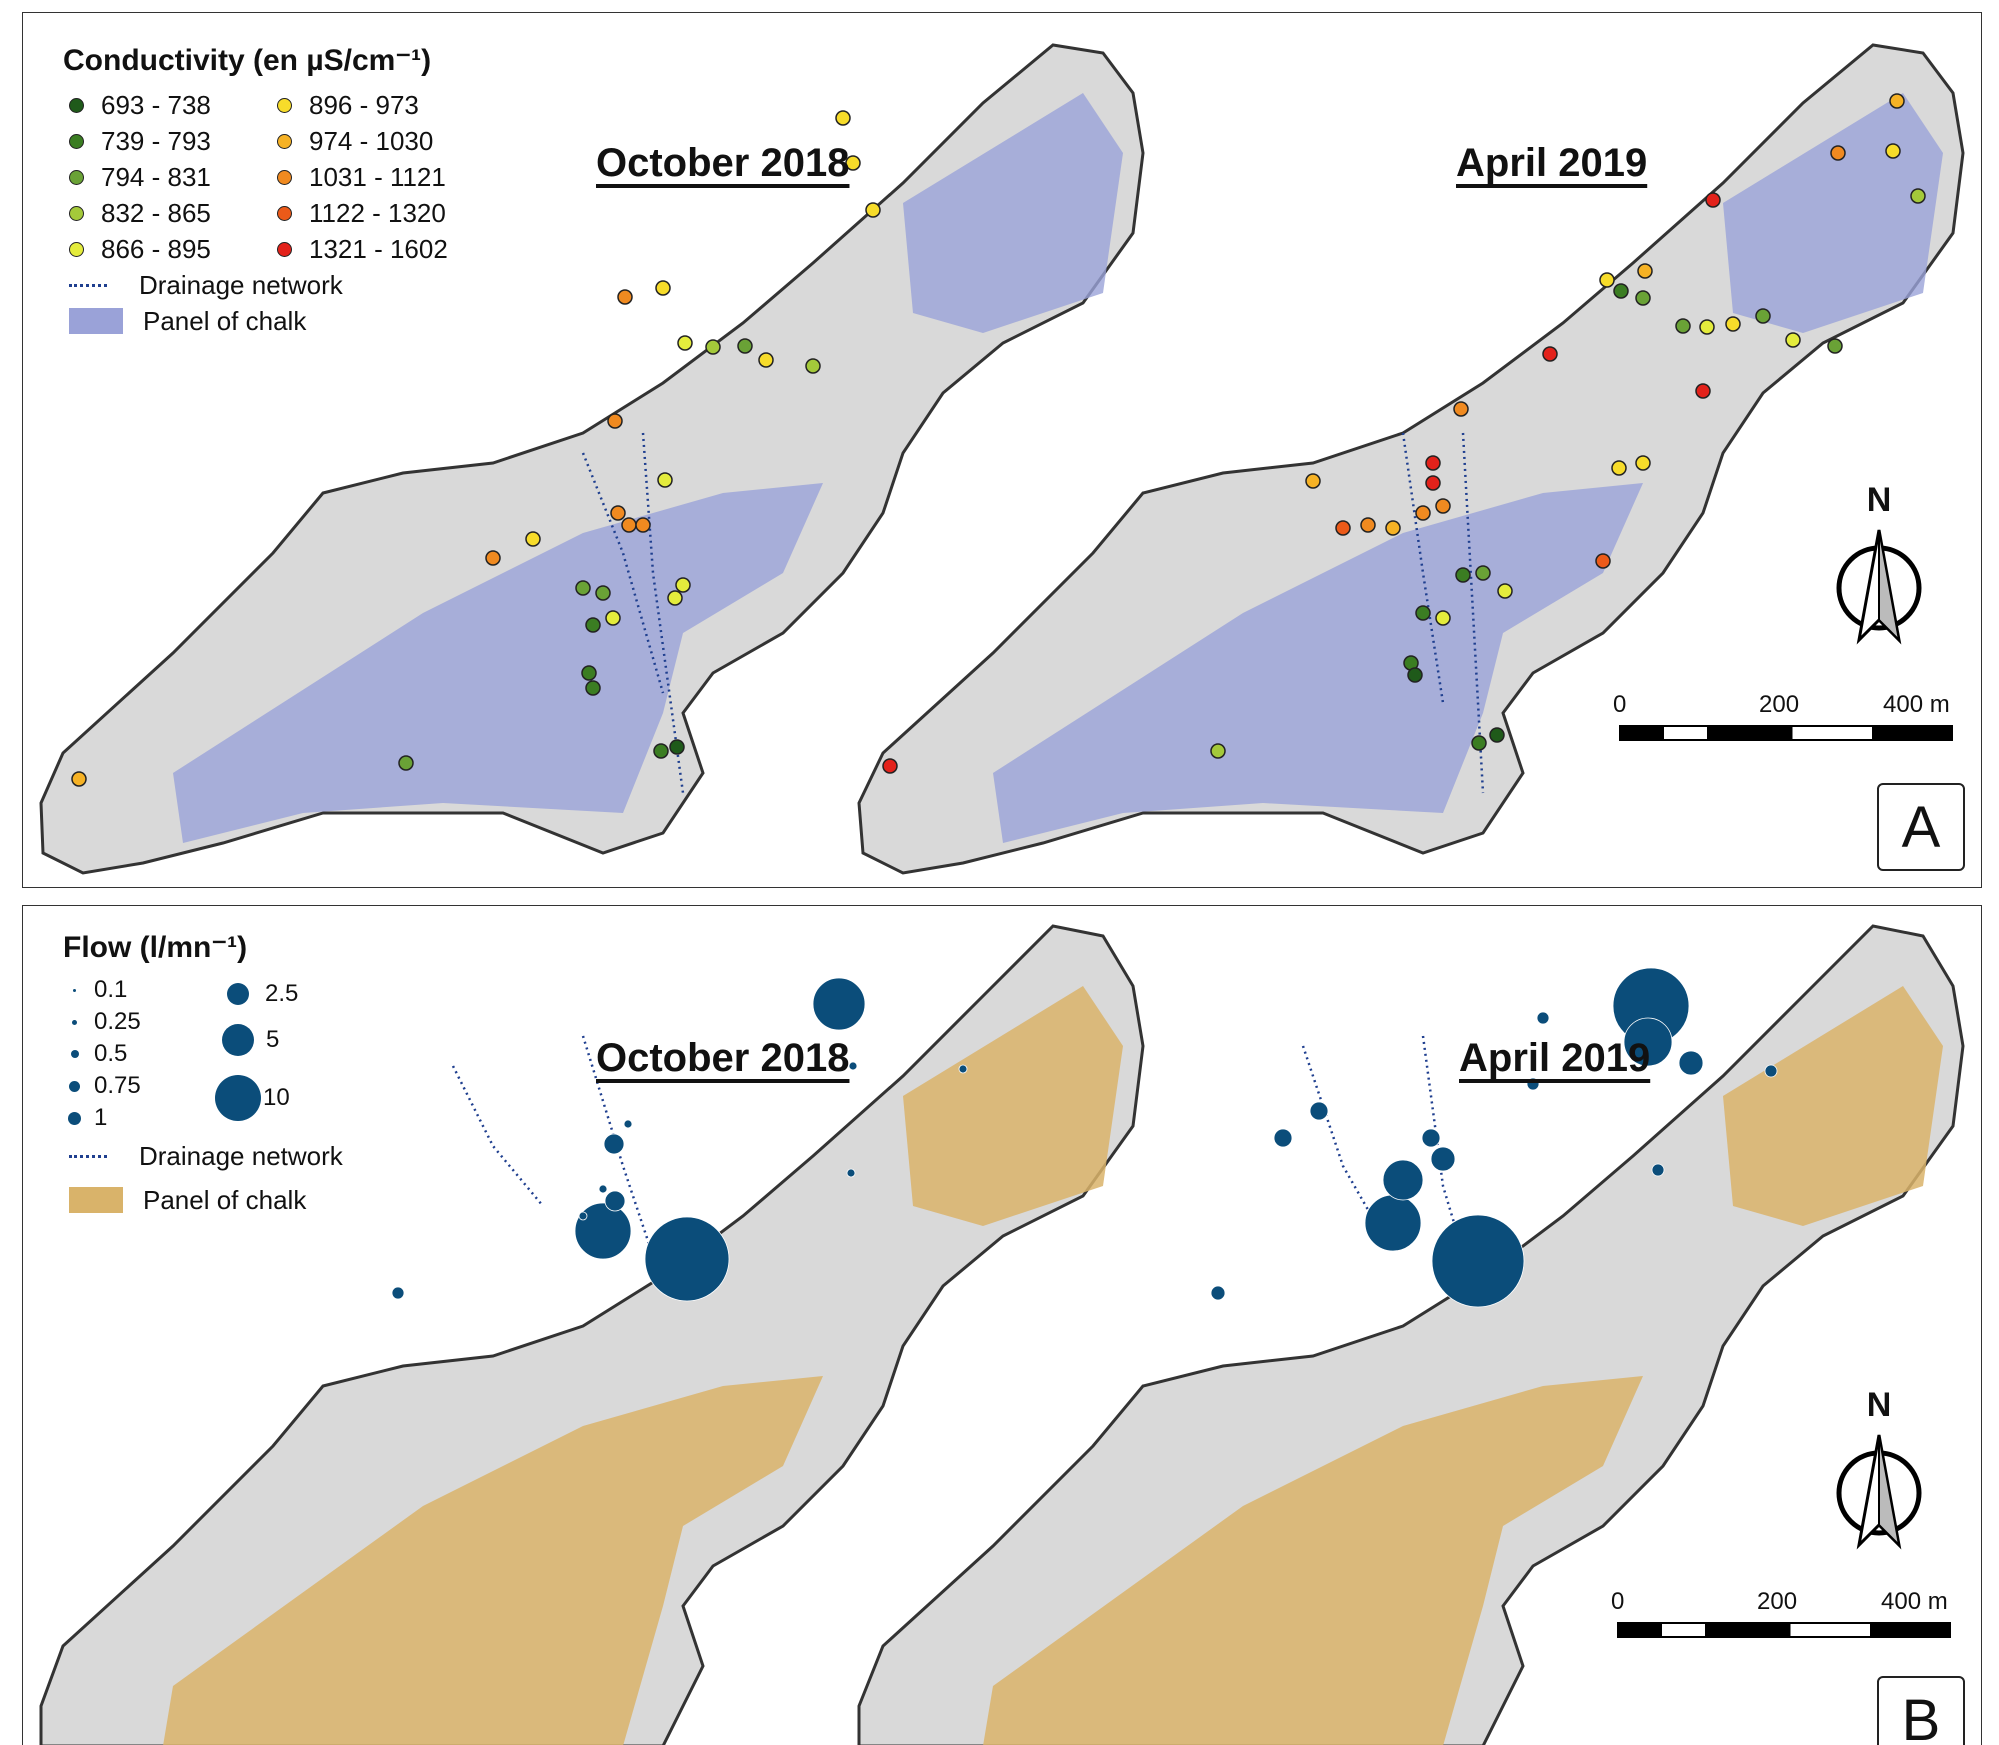  I want to click on class-label: 866 - 895, so click(156, 249).